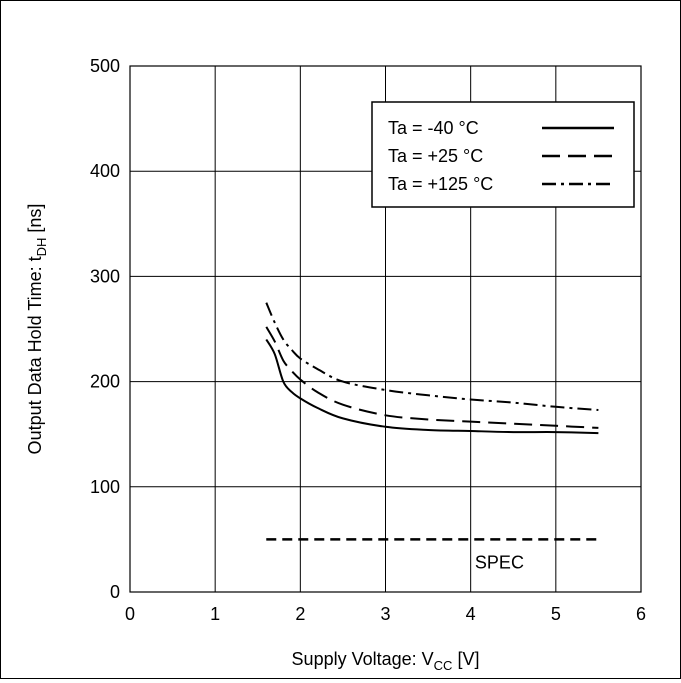 This screenshot has height=683, width=681. Describe the element at coordinates (130, 614) in the screenshot. I see `x-tick-label: 0` at that location.